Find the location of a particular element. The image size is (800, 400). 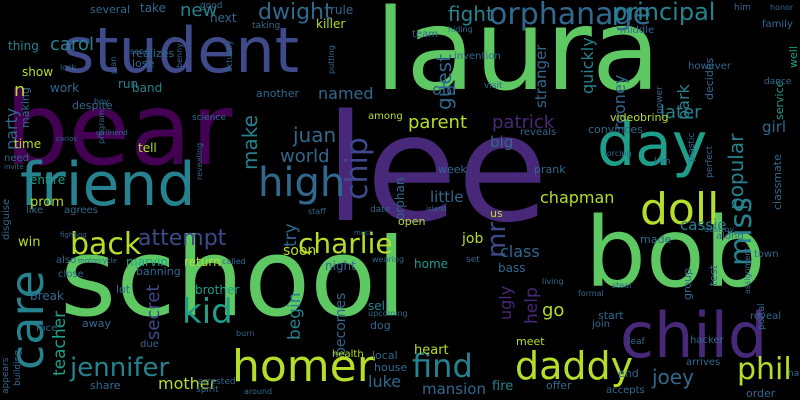

word: assignment is located at coordinates (747, 270).